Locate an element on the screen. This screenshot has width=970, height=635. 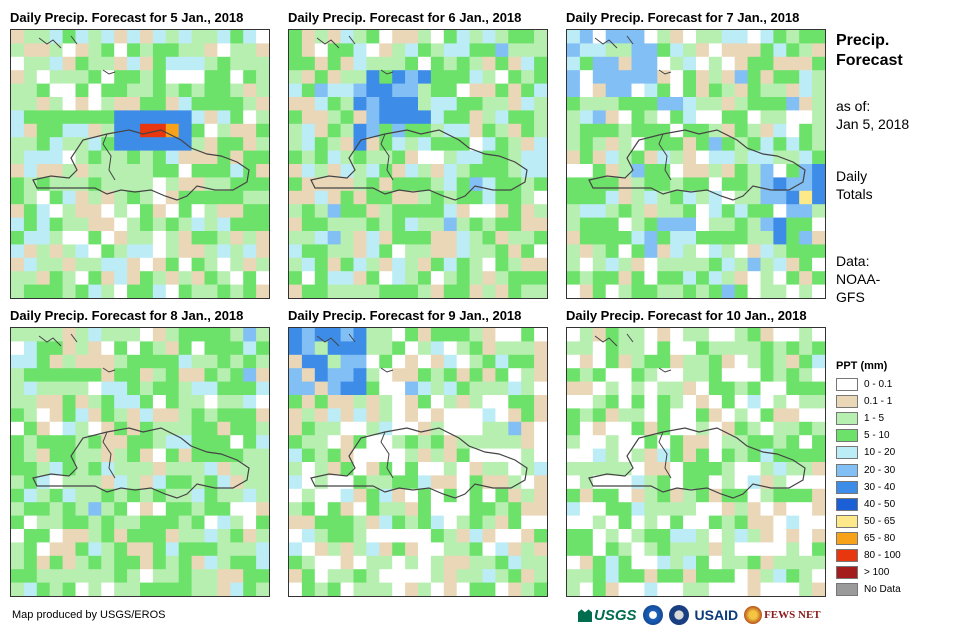
legend-item: 50 - 65 is located at coordinates (868, 521).